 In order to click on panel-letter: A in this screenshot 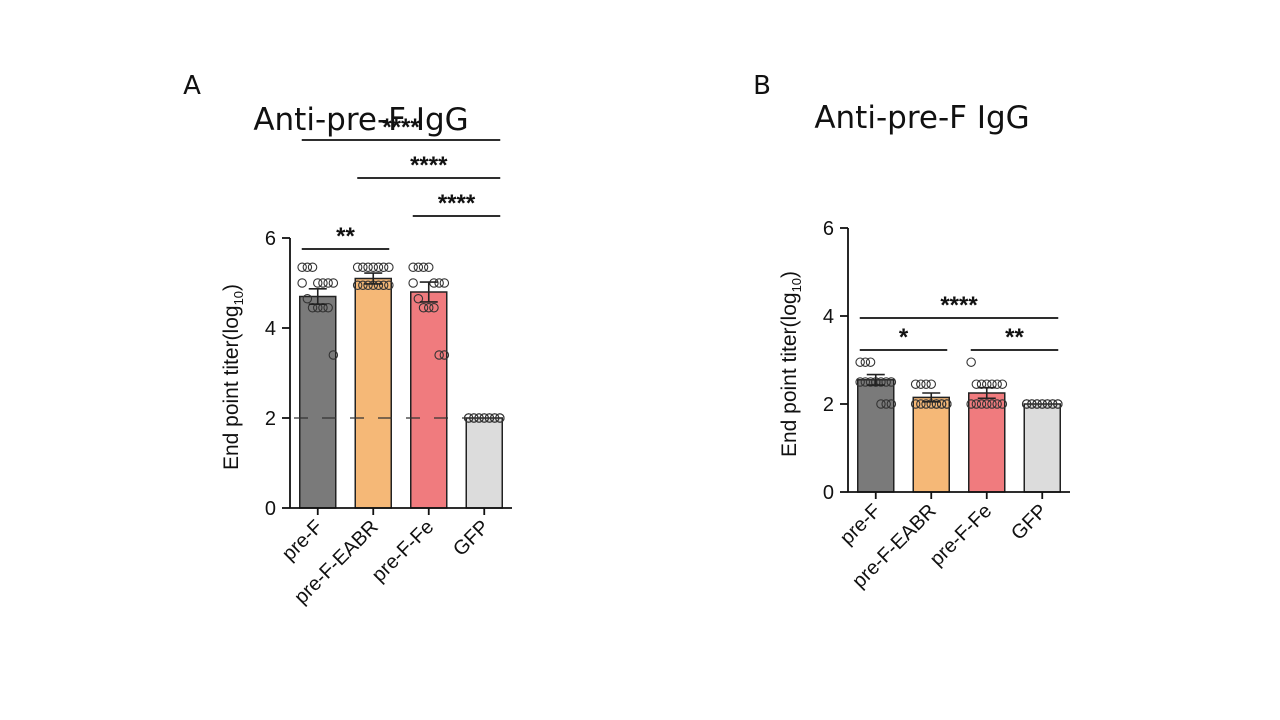, I will do `click(192, 86)`.